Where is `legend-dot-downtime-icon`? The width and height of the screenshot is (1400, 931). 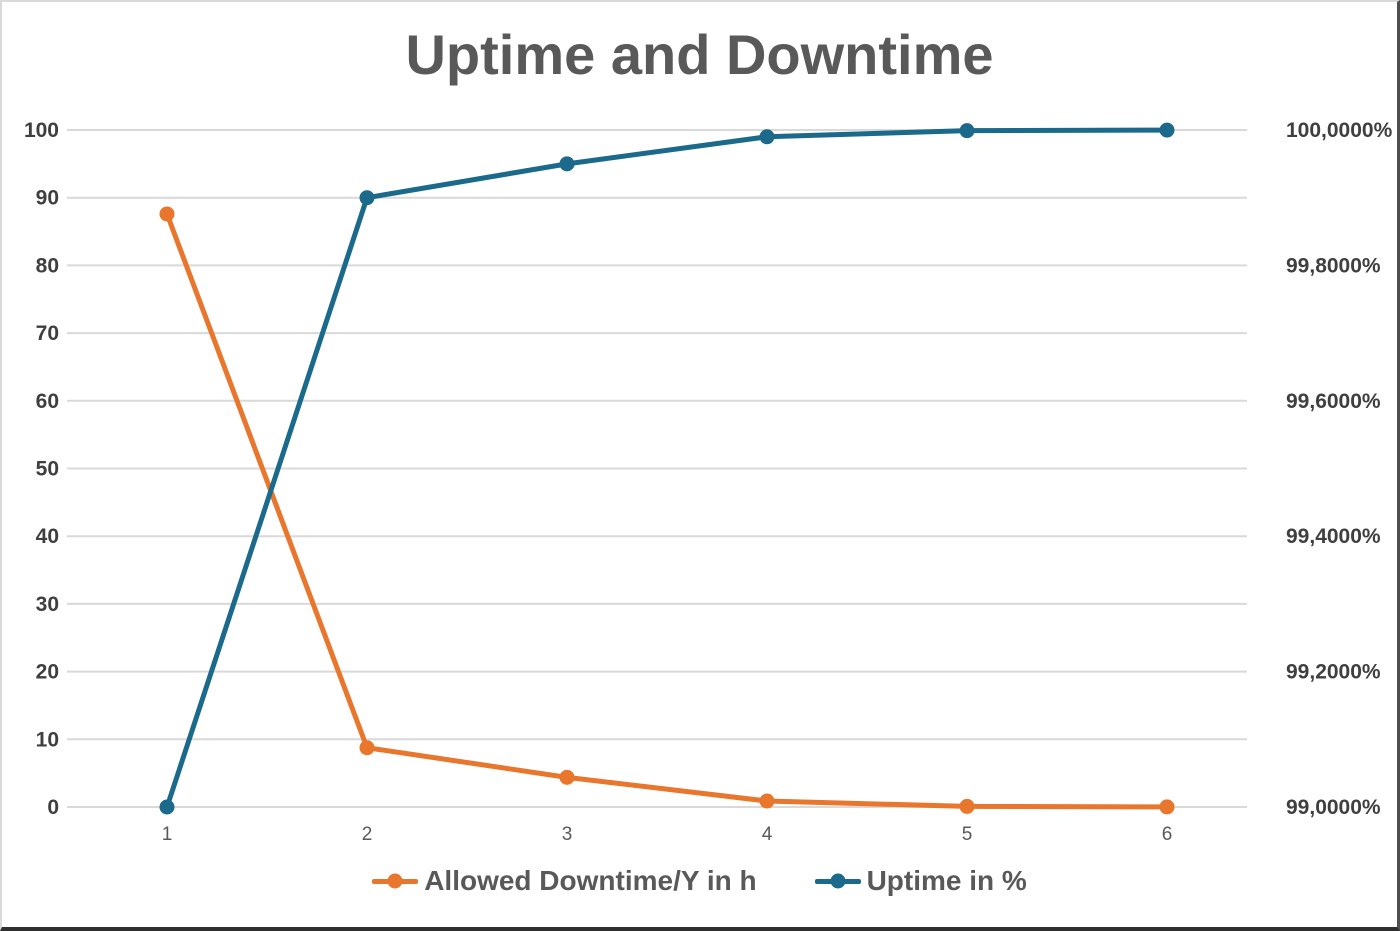
legend-dot-downtime-icon is located at coordinates (395, 881).